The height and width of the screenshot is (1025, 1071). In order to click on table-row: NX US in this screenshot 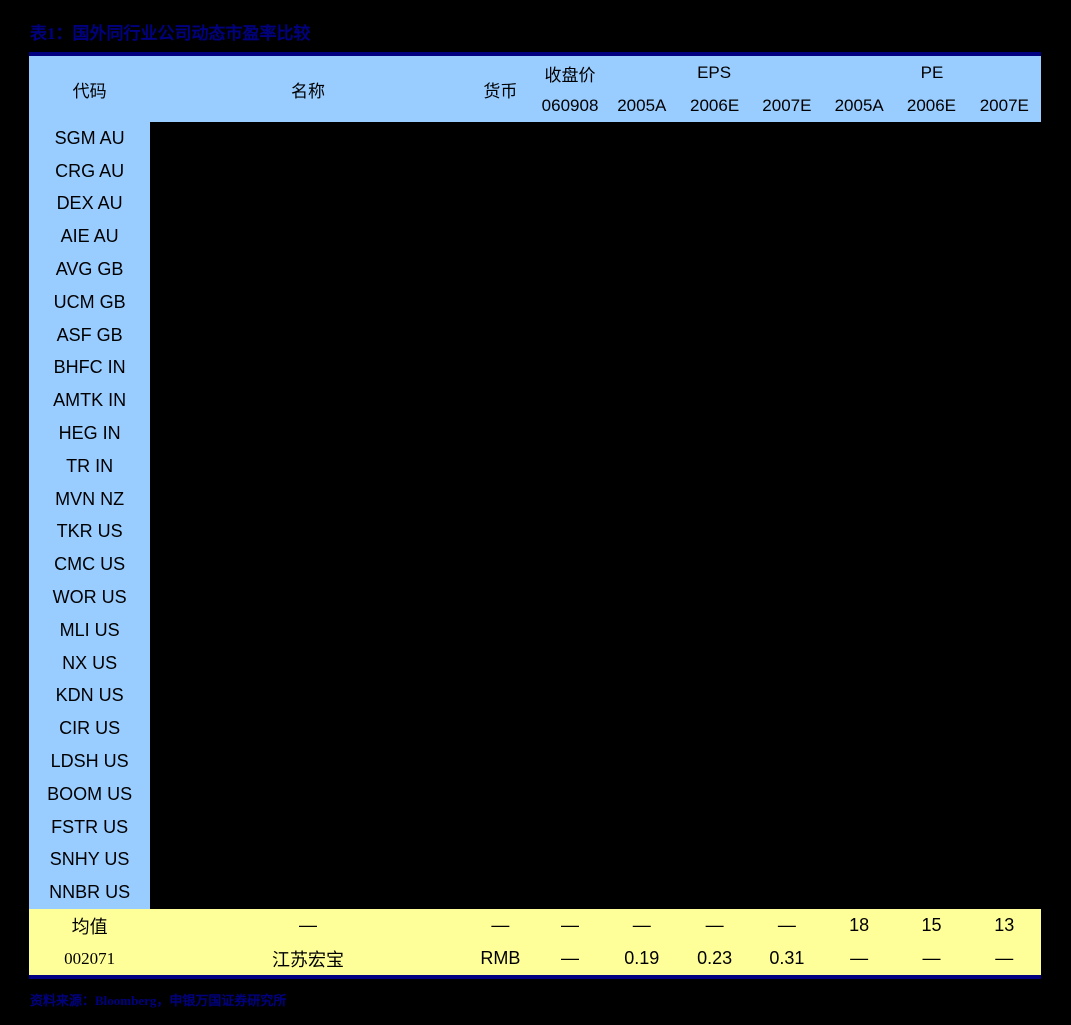, I will do `click(535, 663)`.